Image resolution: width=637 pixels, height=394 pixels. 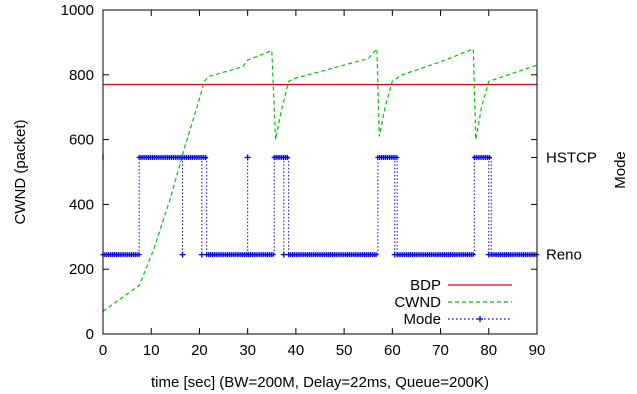 What do you see at coordinates (422, 319) in the screenshot?
I see `legend-label-mode: Mode` at bounding box center [422, 319].